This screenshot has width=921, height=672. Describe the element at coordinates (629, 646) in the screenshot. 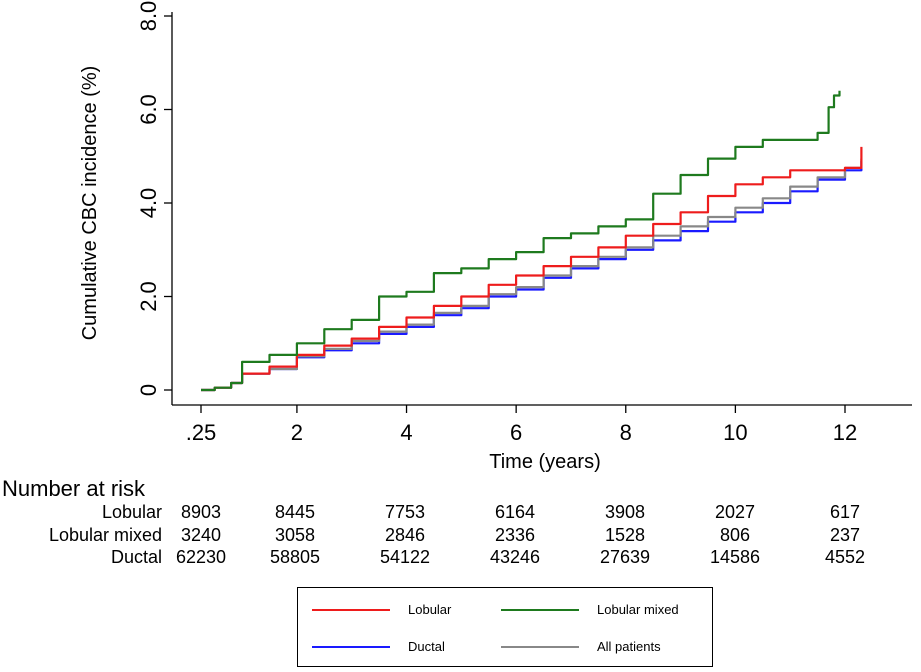

I see `legend-label-all-patients: All patients` at that location.